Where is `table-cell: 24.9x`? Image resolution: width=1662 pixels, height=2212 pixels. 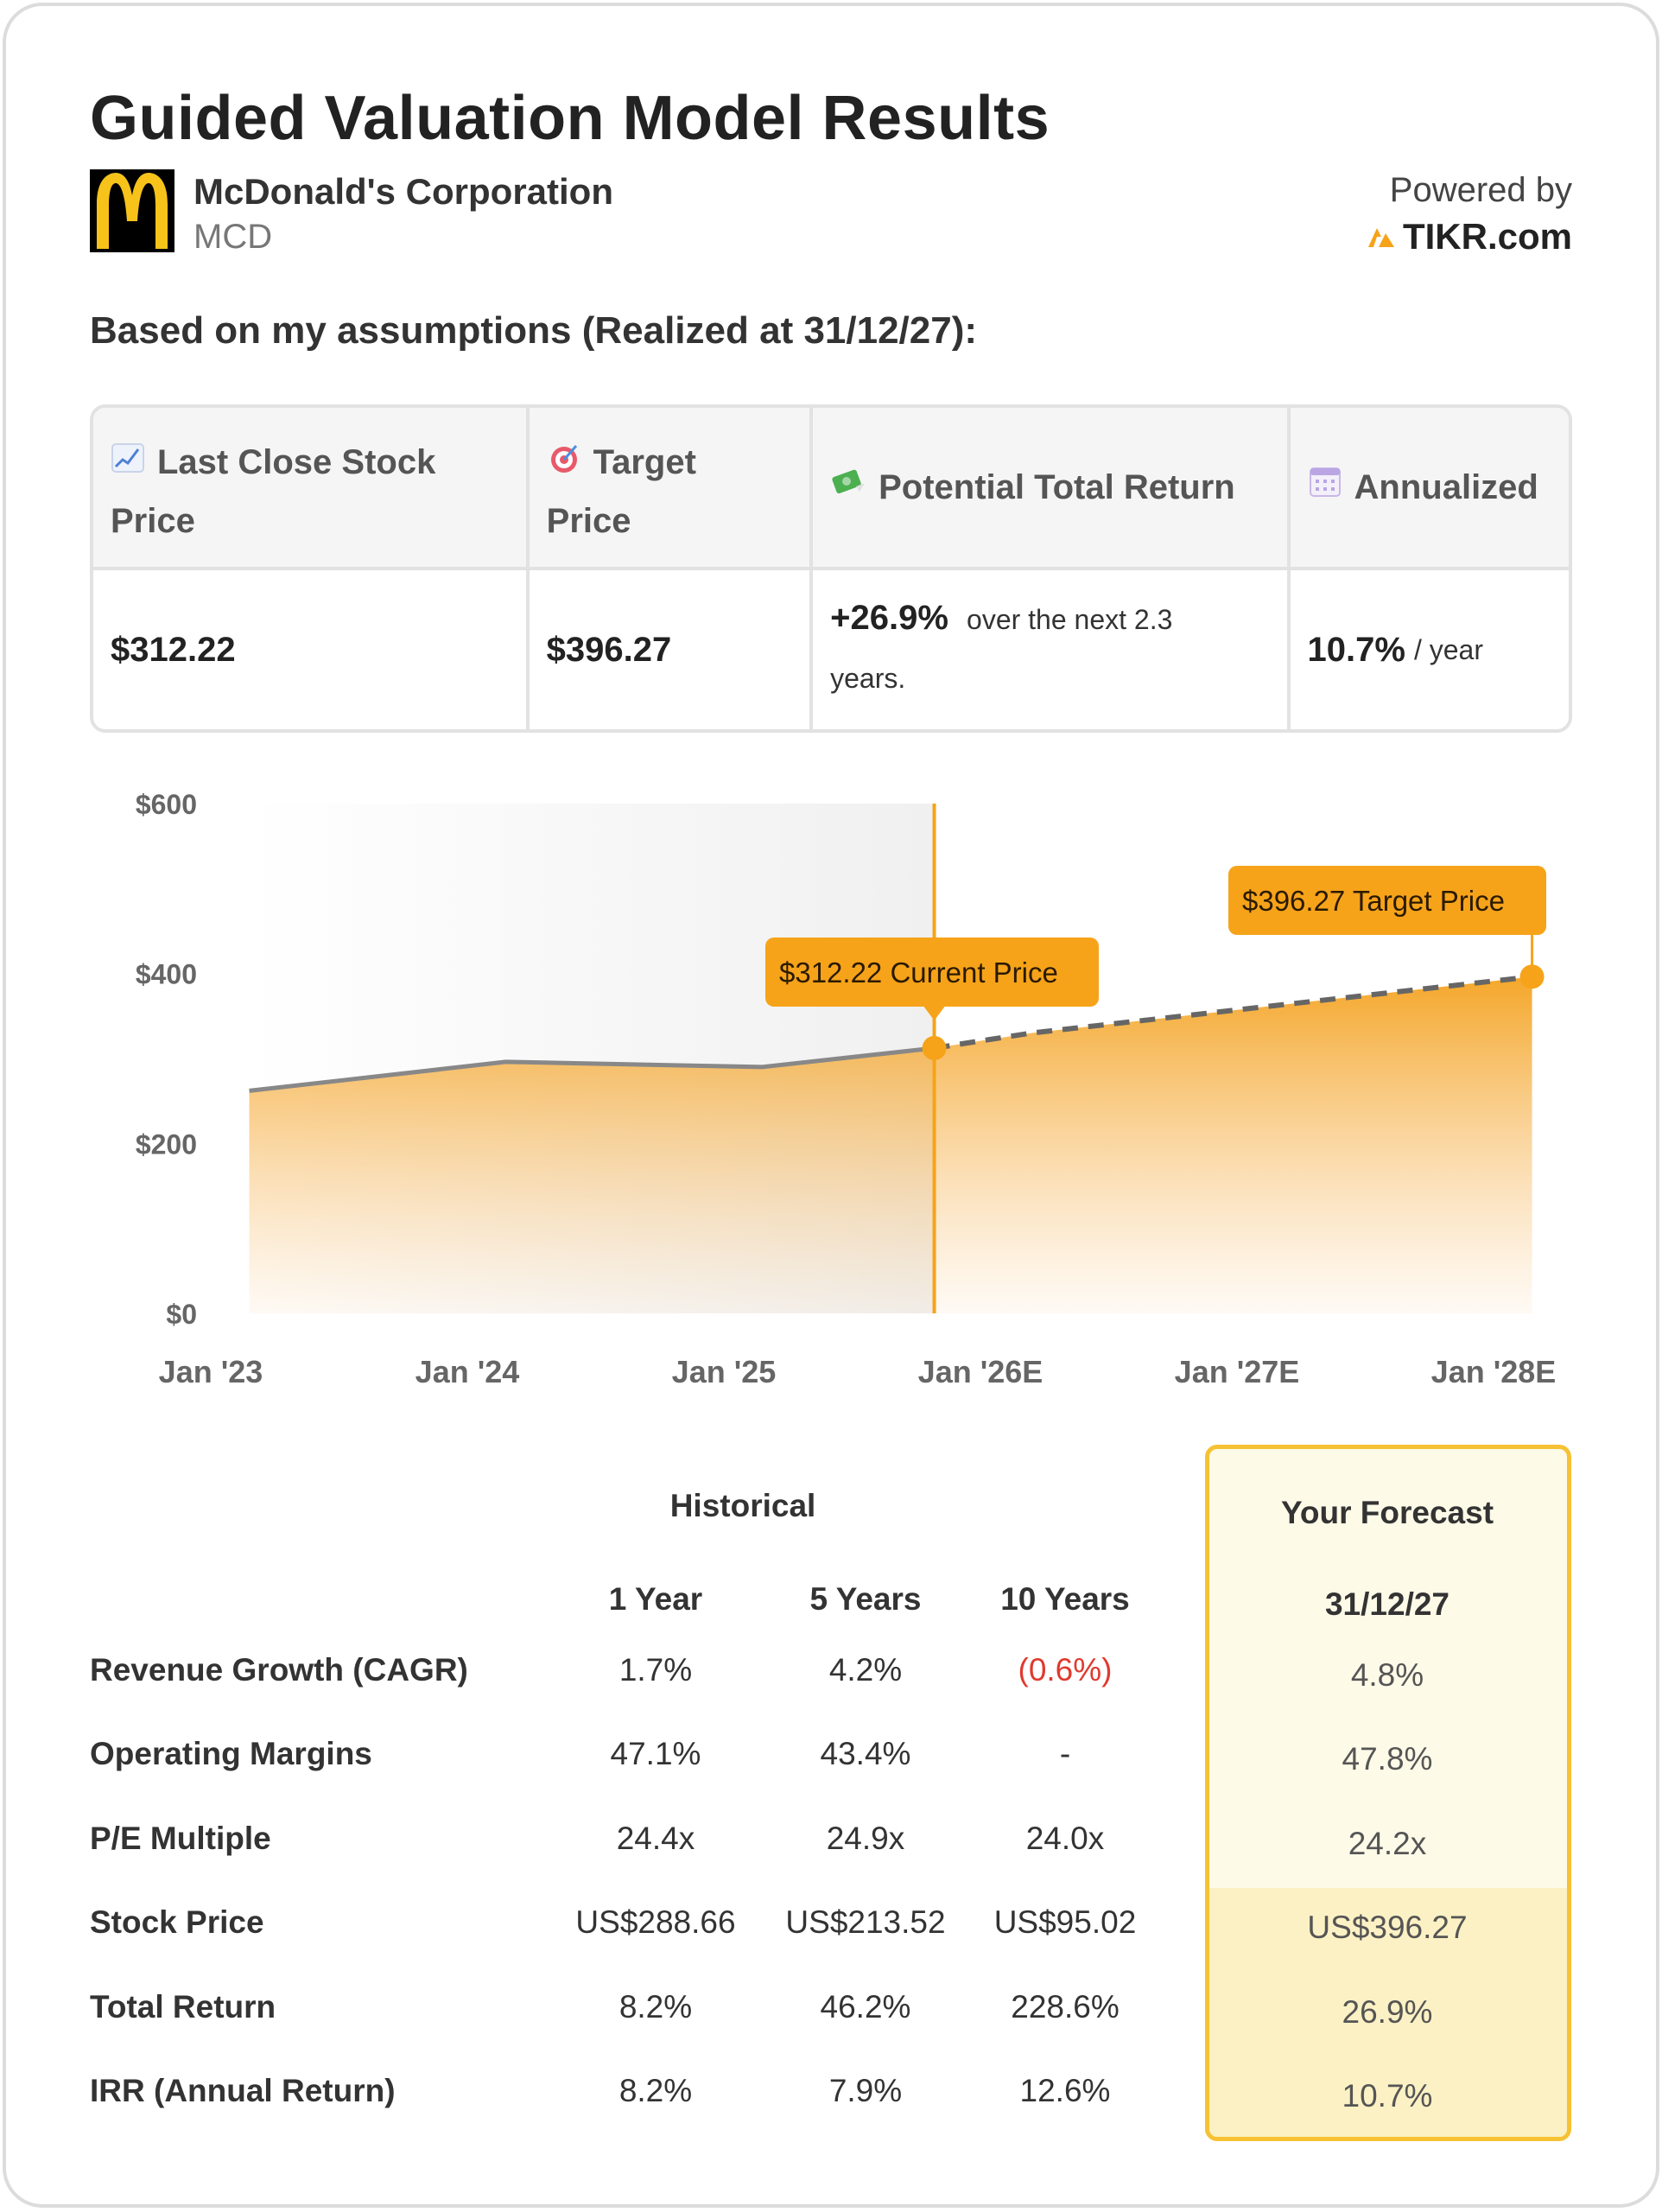
table-cell: 24.9x is located at coordinates (865, 1838).